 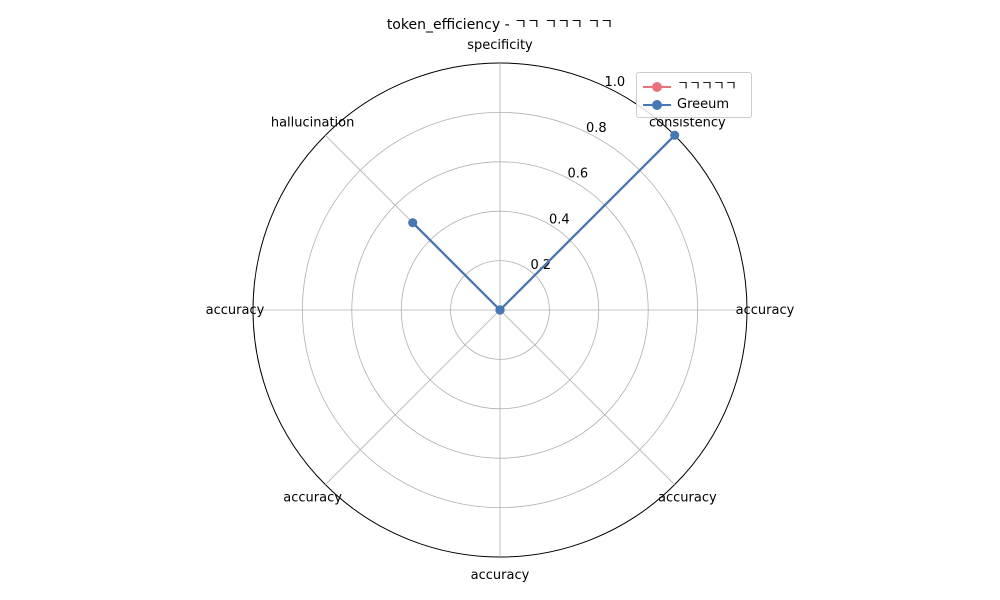 What do you see at coordinates (615, 82) in the screenshot?
I see `radial-tick-label: 1.0` at bounding box center [615, 82].